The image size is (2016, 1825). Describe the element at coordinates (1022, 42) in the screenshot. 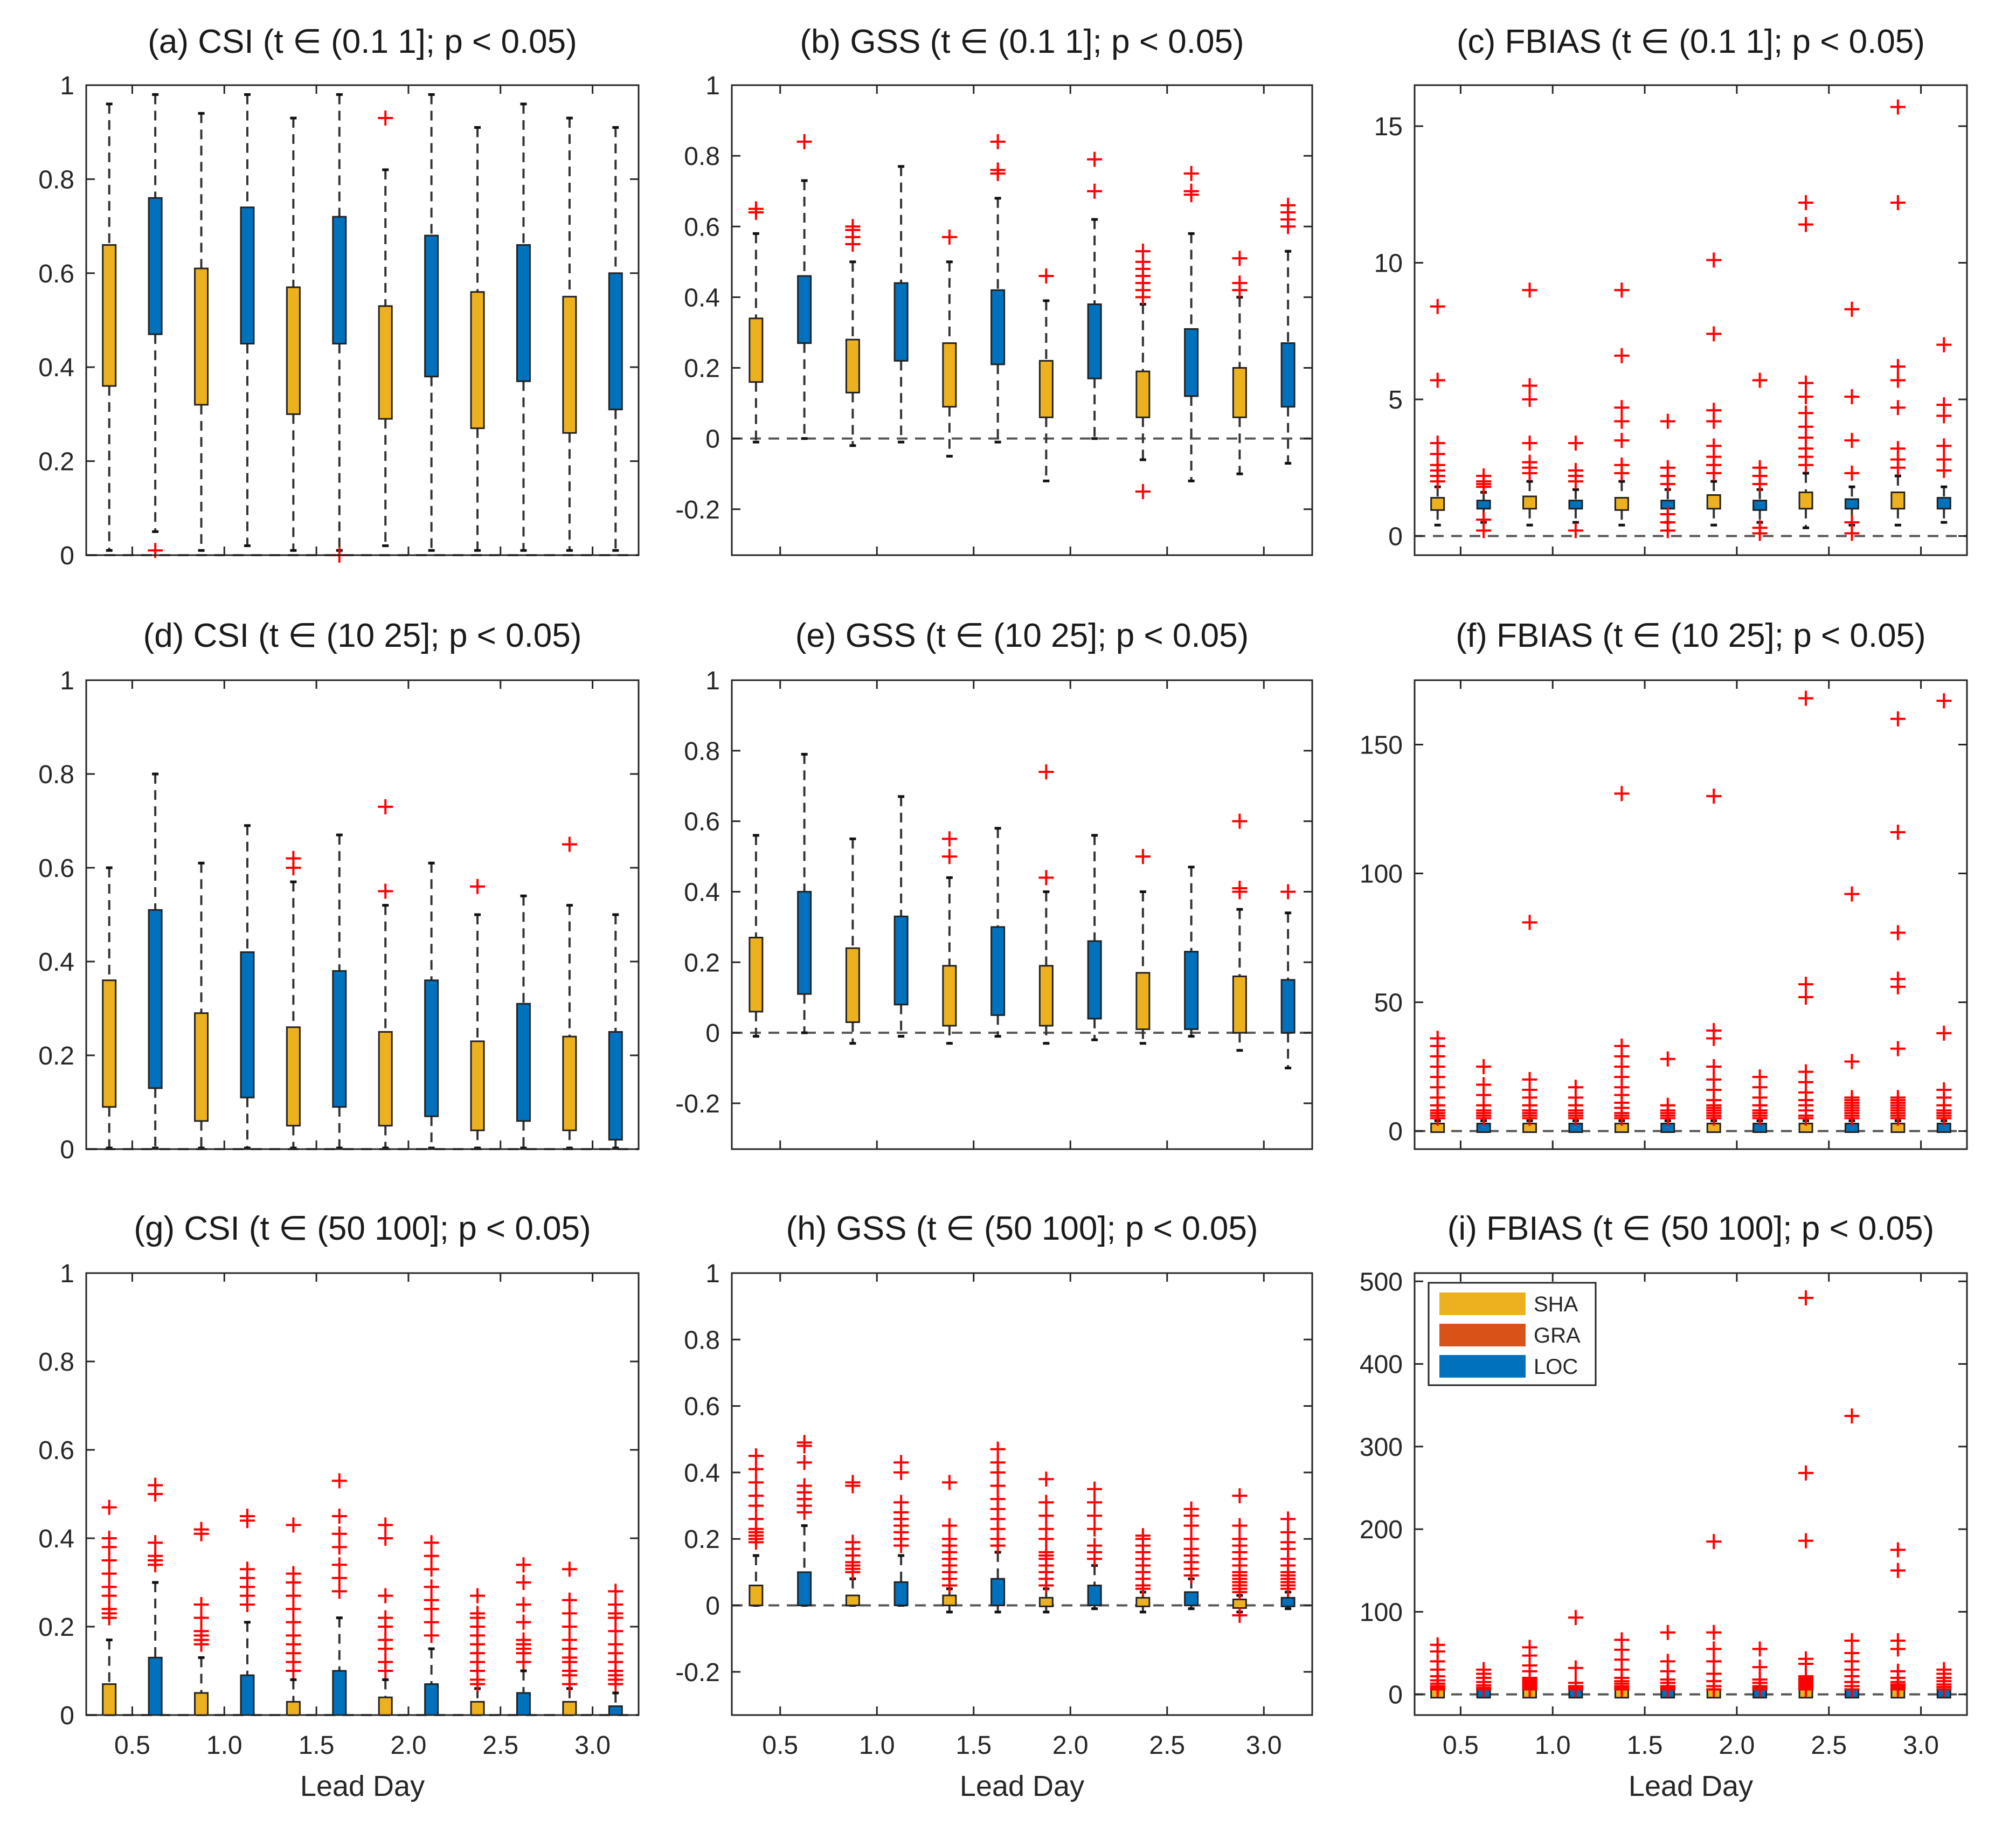

I see `panel-b-title: (b) GSS (t ∈ (0.1 1]; p < 0.05)` at that location.